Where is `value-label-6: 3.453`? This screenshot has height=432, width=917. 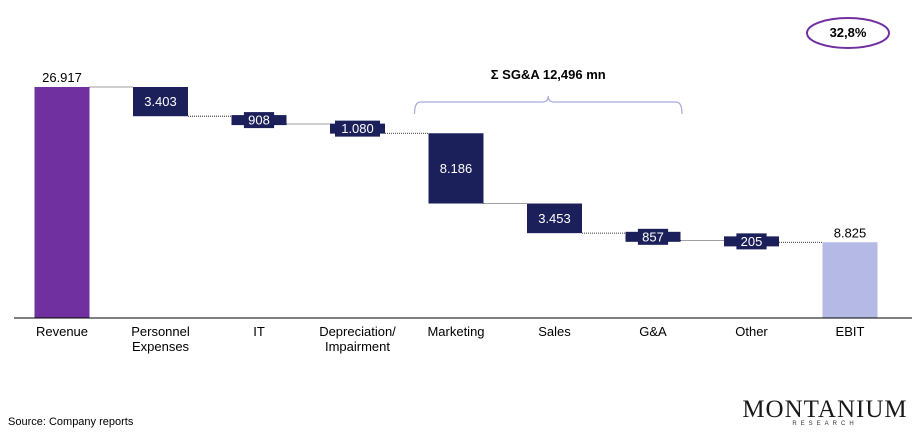 value-label-6: 3.453 is located at coordinates (554, 218).